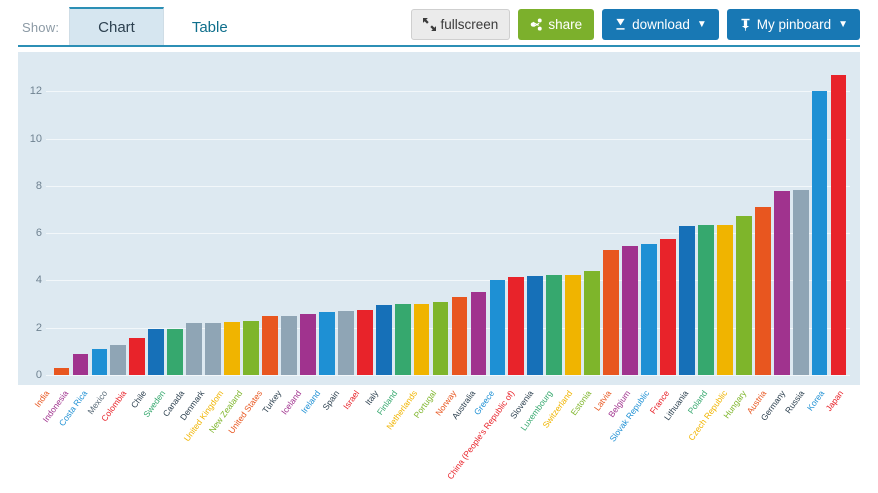 The height and width of the screenshot is (493, 878). I want to click on x-axis-label: China (People's Republic of), so click(481, 435).